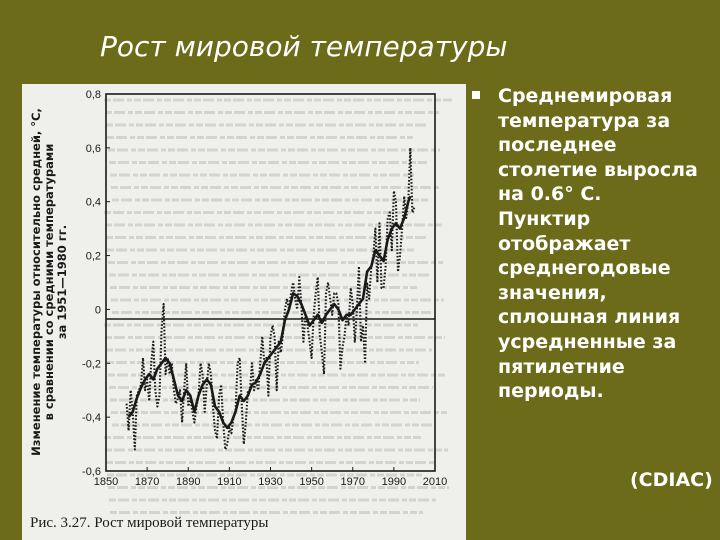 The width and height of the screenshot is (720, 540). Describe the element at coordinates (598, 169) in the screenshot. I see `bullet-line: столетие выросла` at that location.